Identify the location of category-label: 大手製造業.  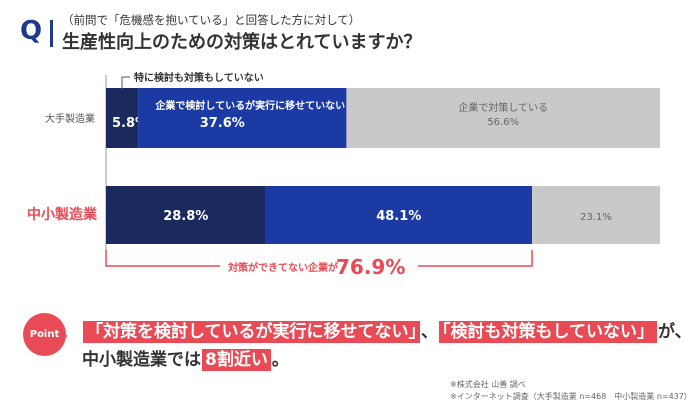
(70, 118).